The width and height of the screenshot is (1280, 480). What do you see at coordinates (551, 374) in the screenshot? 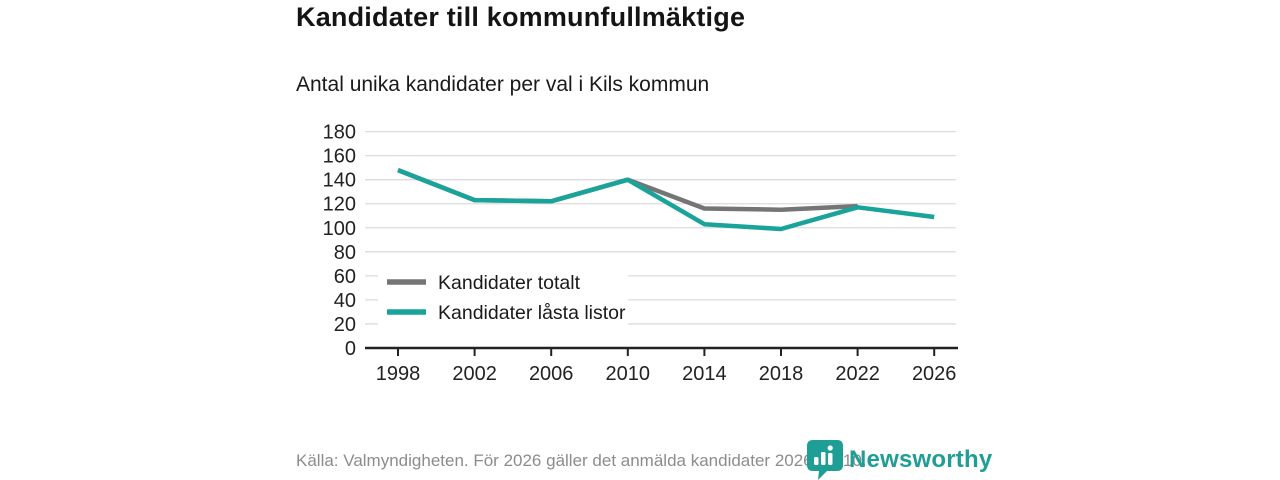
I see `chart-label: 2006` at bounding box center [551, 374].